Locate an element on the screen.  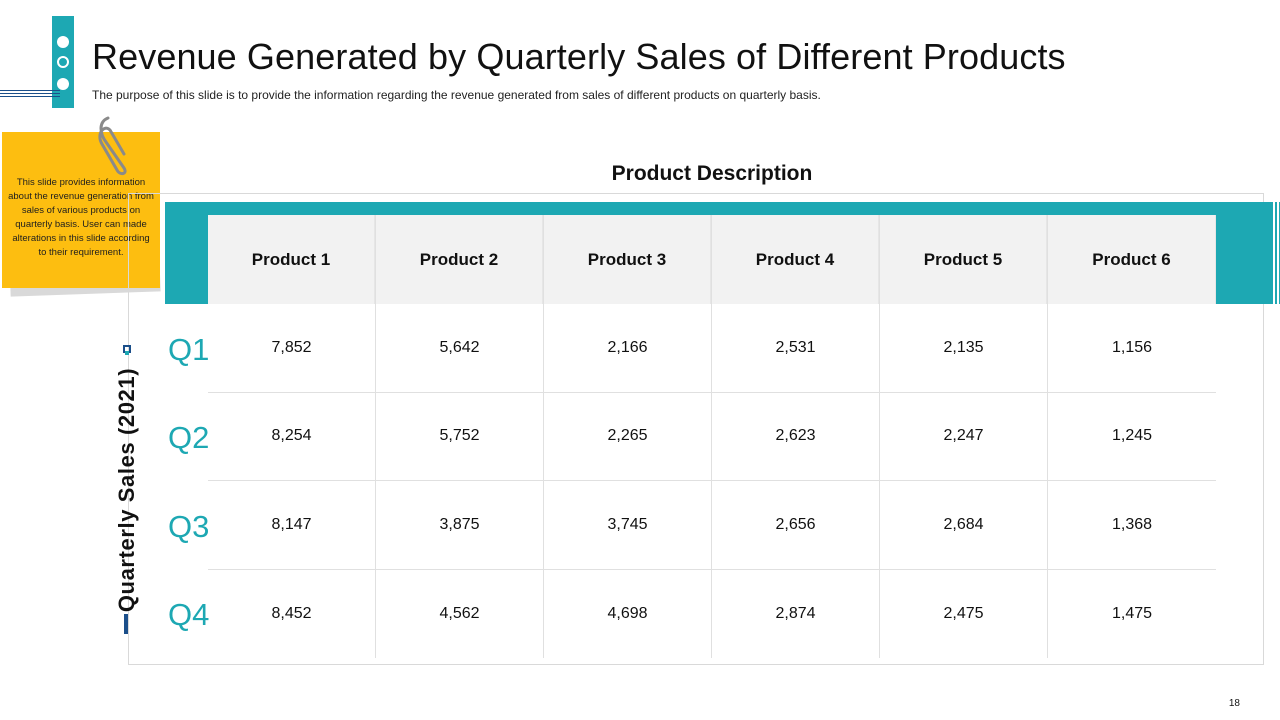
column-header: Product 4 is located at coordinates (795, 259).